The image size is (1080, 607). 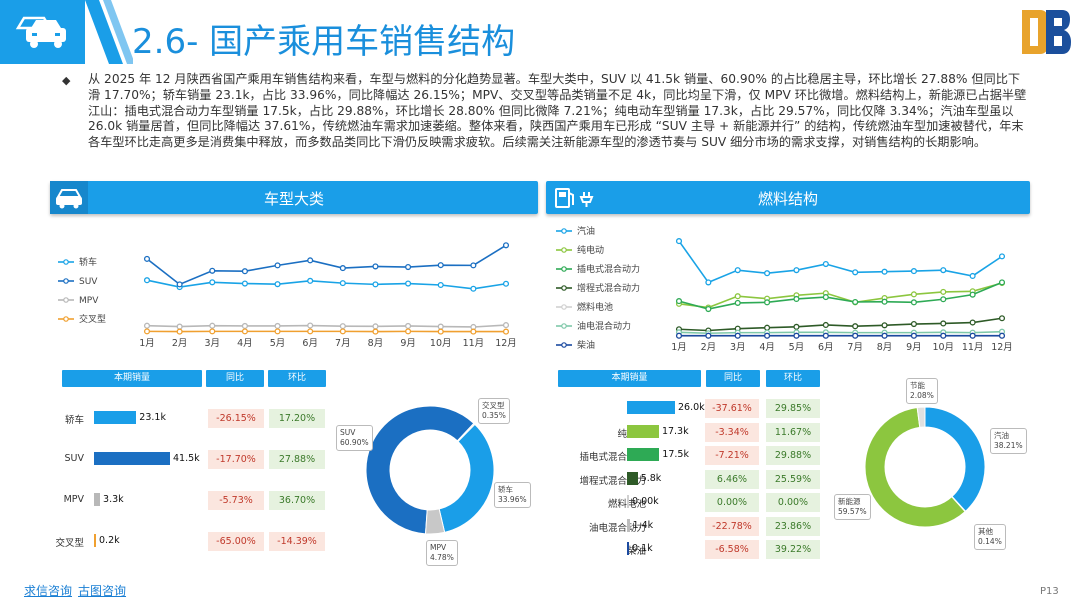 I want to click on footer-link-1: 求信咨询, so click(x=48, y=591).